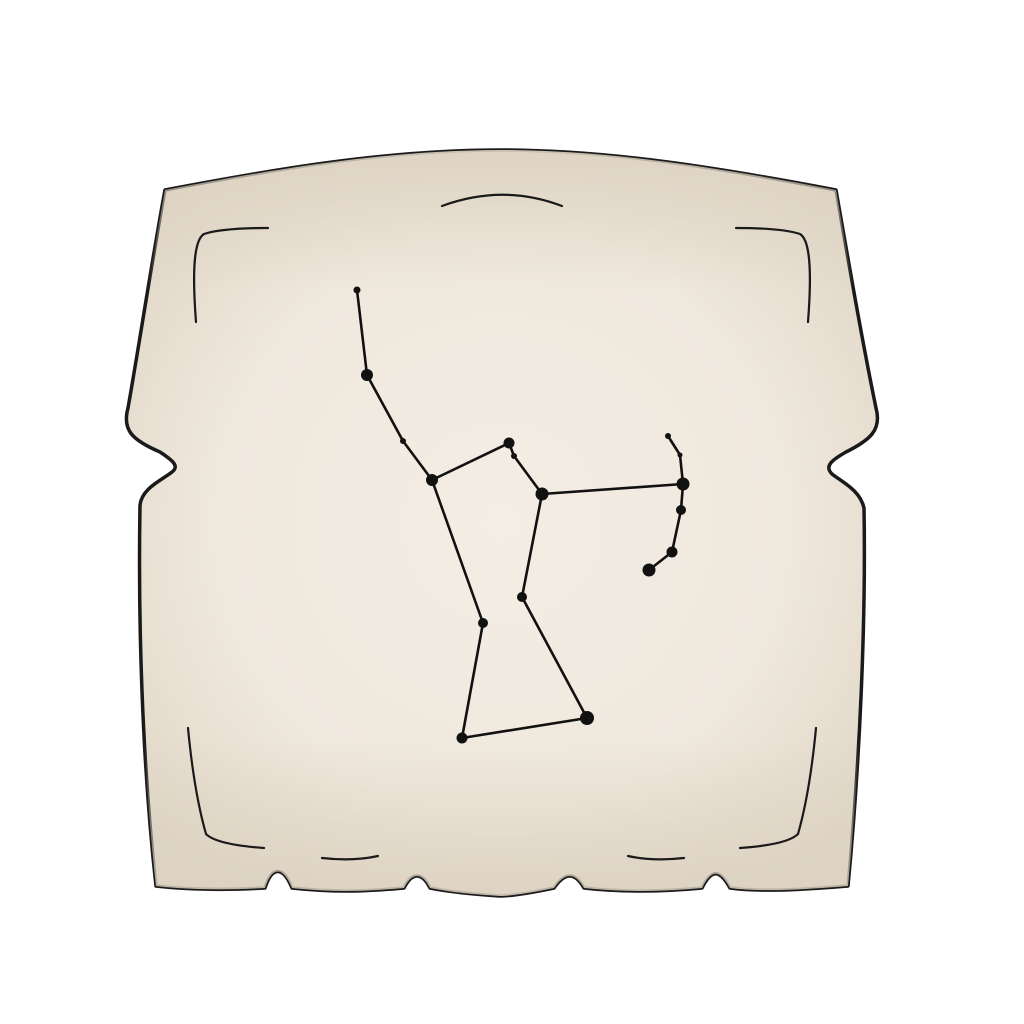  What do you see at coordinates (778, 788) in the screenshot?
I see `fold-mark-bottom-right` at bounding box center [778, 788].